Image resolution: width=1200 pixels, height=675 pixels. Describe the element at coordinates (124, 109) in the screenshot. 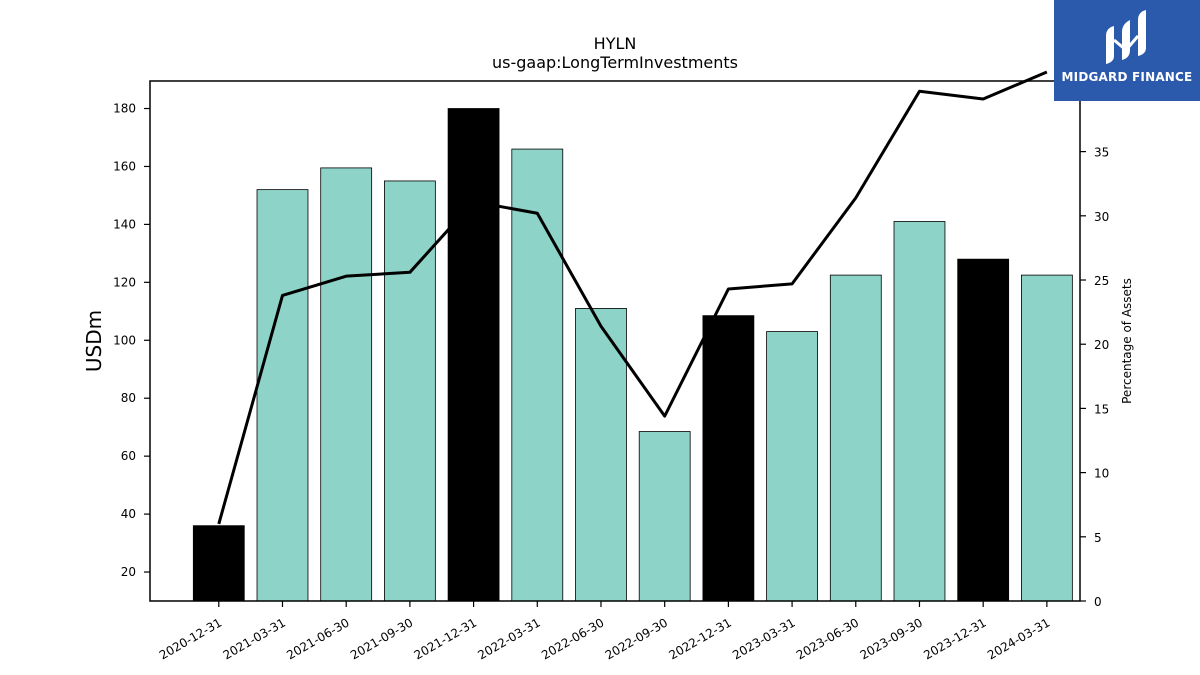

I see `y-tick-label: 180` at that location.